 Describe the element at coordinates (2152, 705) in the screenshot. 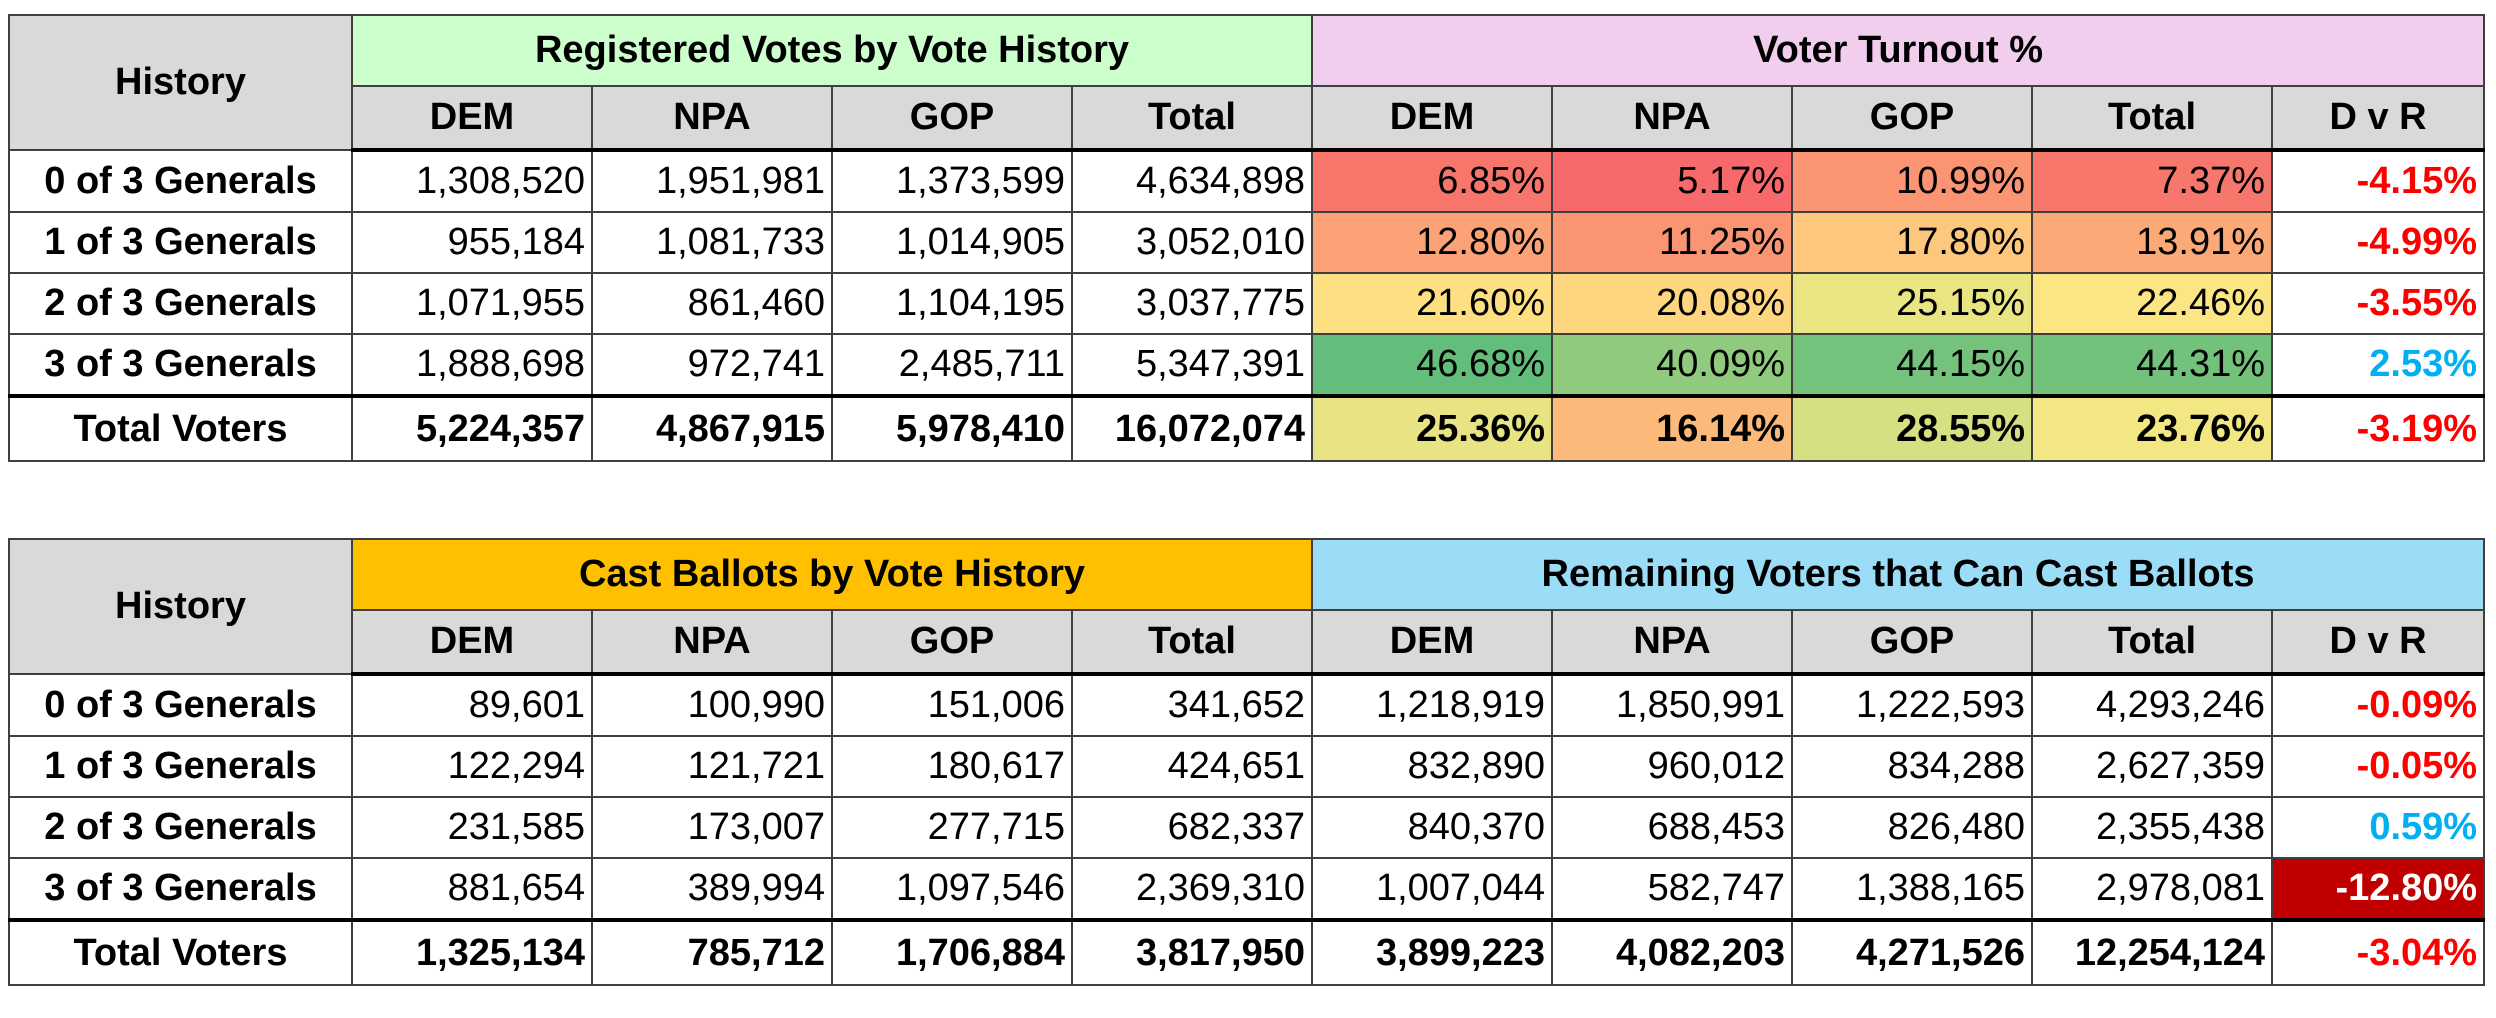

I see `remaining-total-cell: 4,293,246` at that location.